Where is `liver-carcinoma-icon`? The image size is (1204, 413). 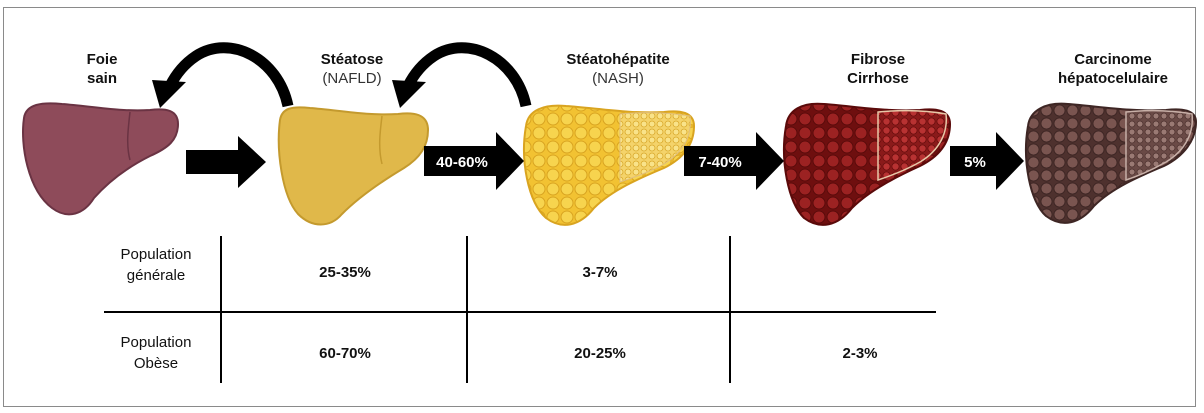 liver-carcinoma-icon is located at coordinates (1111, 163).